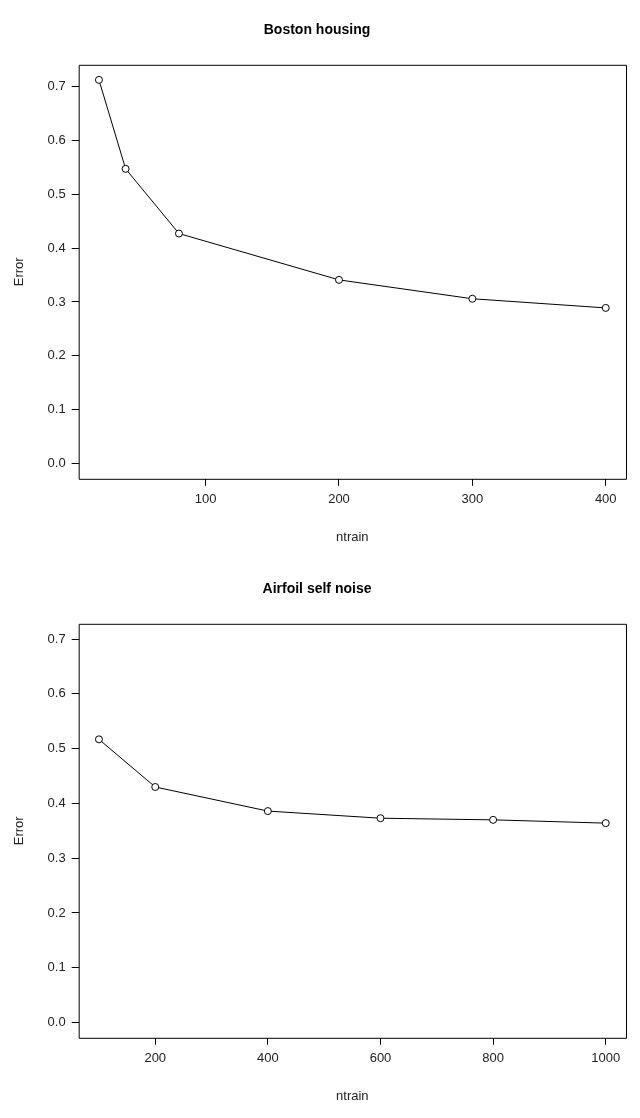 The image size is (640, 1118). Describe the element at coordinates (472, 499) in the screenshot. I see `x-tick-label: 300` at that location.